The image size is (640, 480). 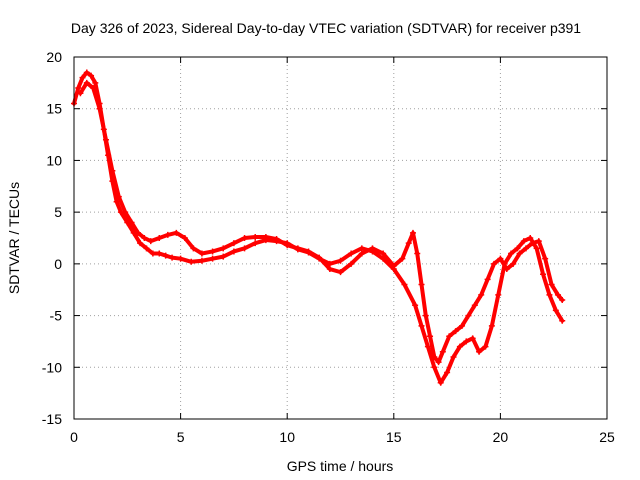 I want to click on x-tick-label: 20, so click(x=501, y=437).